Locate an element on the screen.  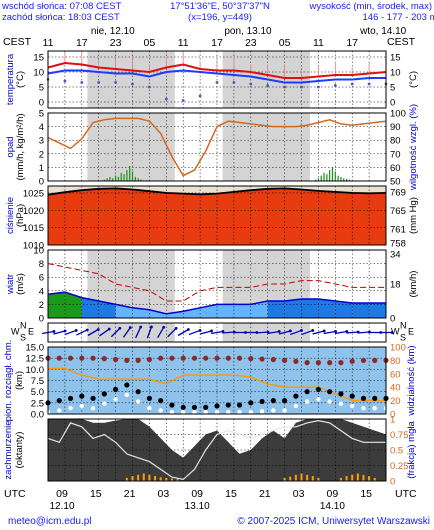
pressure-unit-right: (mm Hg) is located at coordinates (413, 215).